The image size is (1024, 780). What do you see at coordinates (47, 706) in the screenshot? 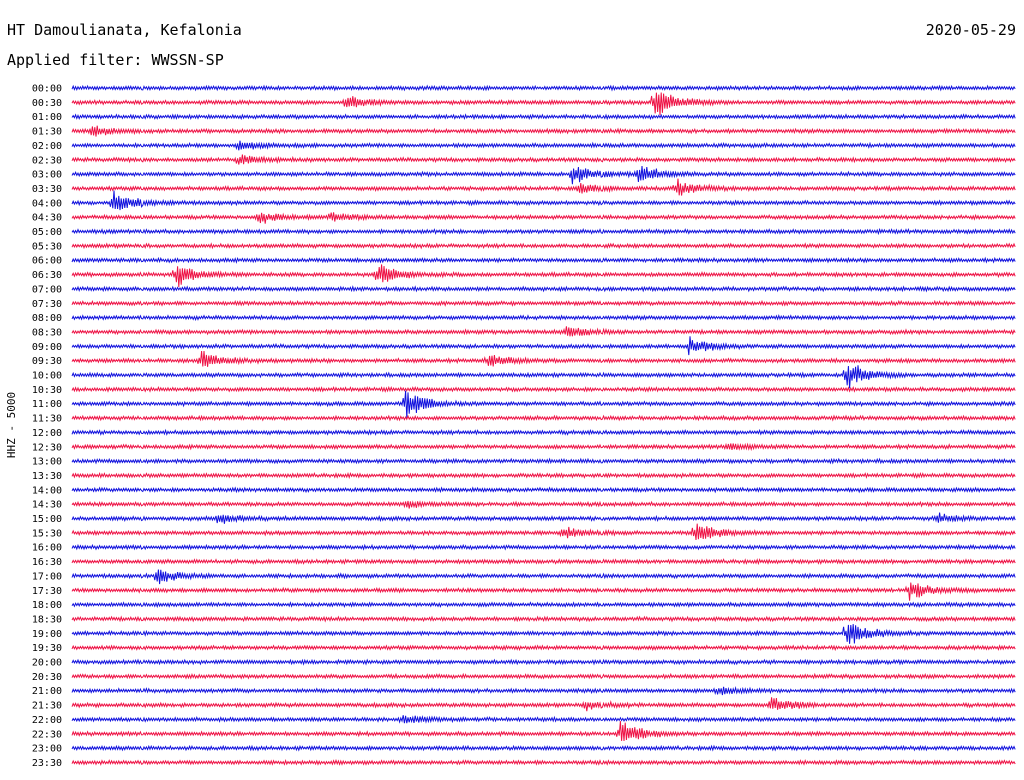
I see `time-tick-label: 21:30` at bounding box center [47, 706].